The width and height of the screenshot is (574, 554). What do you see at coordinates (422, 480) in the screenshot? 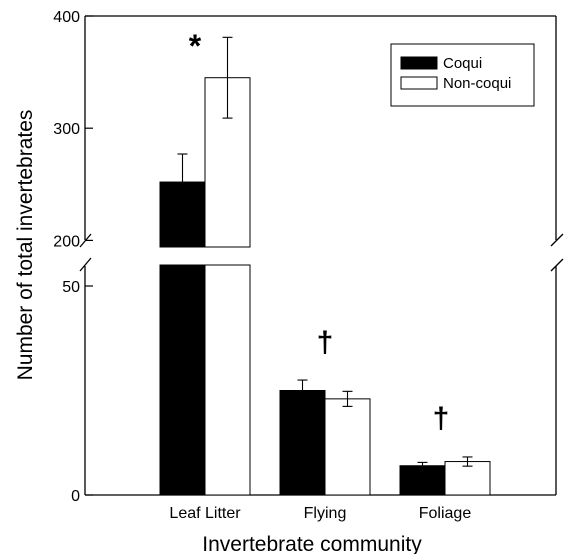
I see `bar-foliage-coqui` at bounding box center [422, 480].